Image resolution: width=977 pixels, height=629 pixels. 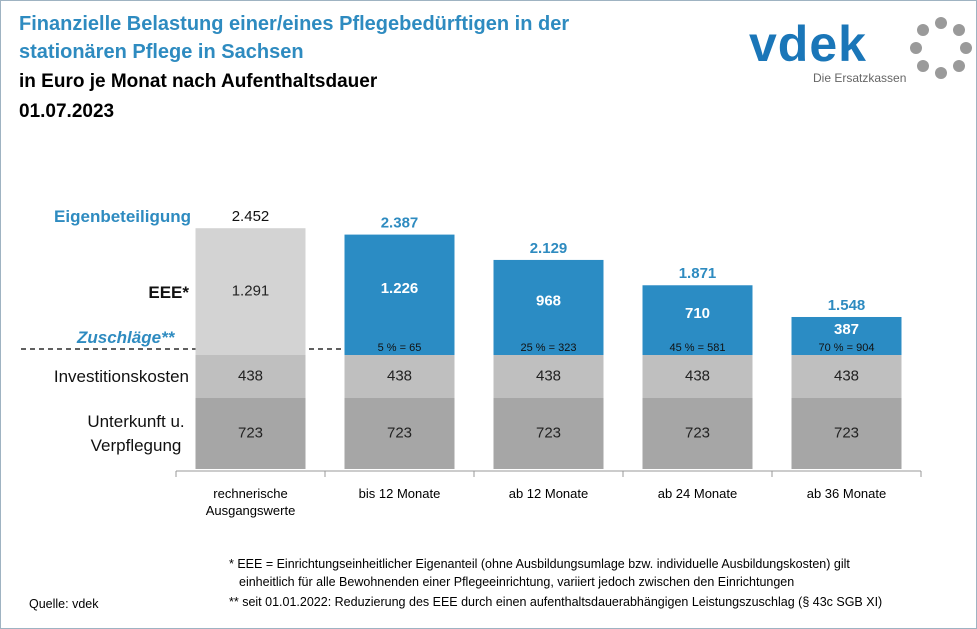 What do you see at coordinates (548, 300) in the screenshot?
I see `segment-label: 968` at bounding box center [548, 300].